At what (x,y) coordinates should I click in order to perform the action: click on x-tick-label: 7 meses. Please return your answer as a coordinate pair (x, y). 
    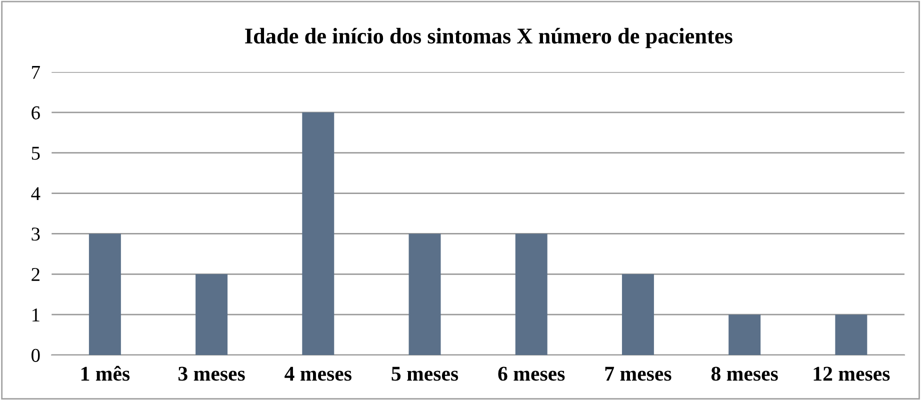
    Looking at the image, I should click on (638, 373).